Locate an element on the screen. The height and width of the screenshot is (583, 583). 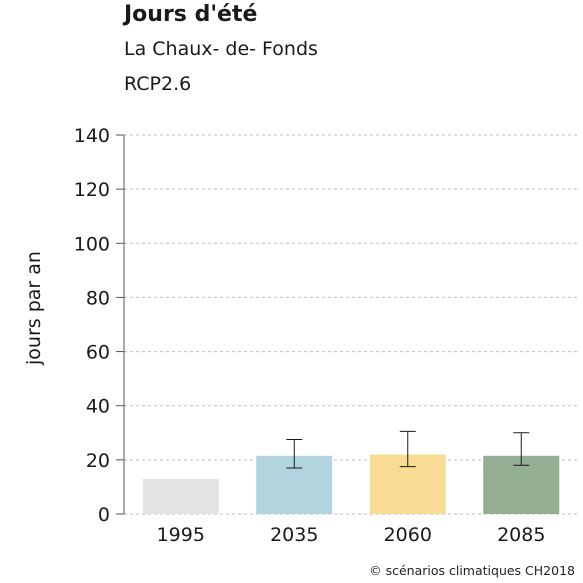
y-tick-label: 120 is located at coordinates (92, 190).